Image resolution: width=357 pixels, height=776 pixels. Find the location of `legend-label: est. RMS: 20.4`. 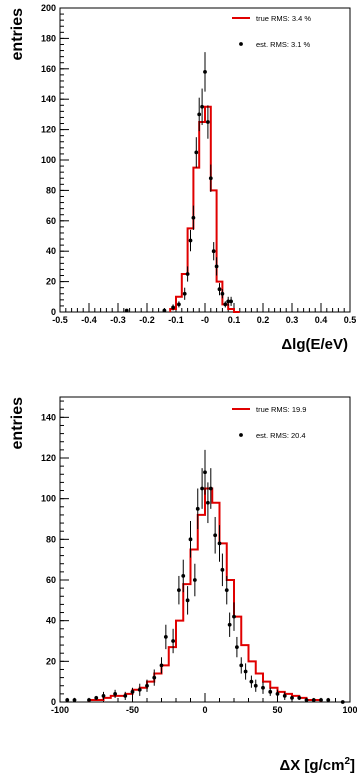

legend-label: est. RMS: 20.4 is located at coordinates (281, 435).